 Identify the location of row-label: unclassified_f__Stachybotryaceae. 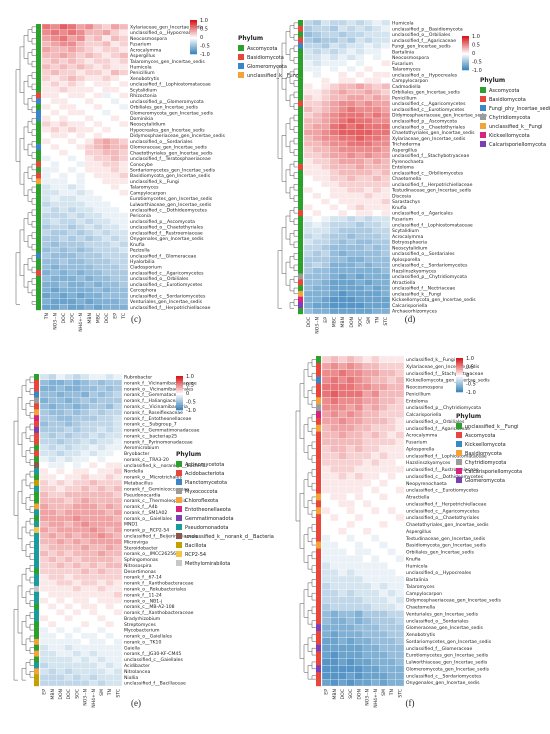
(444, 374).